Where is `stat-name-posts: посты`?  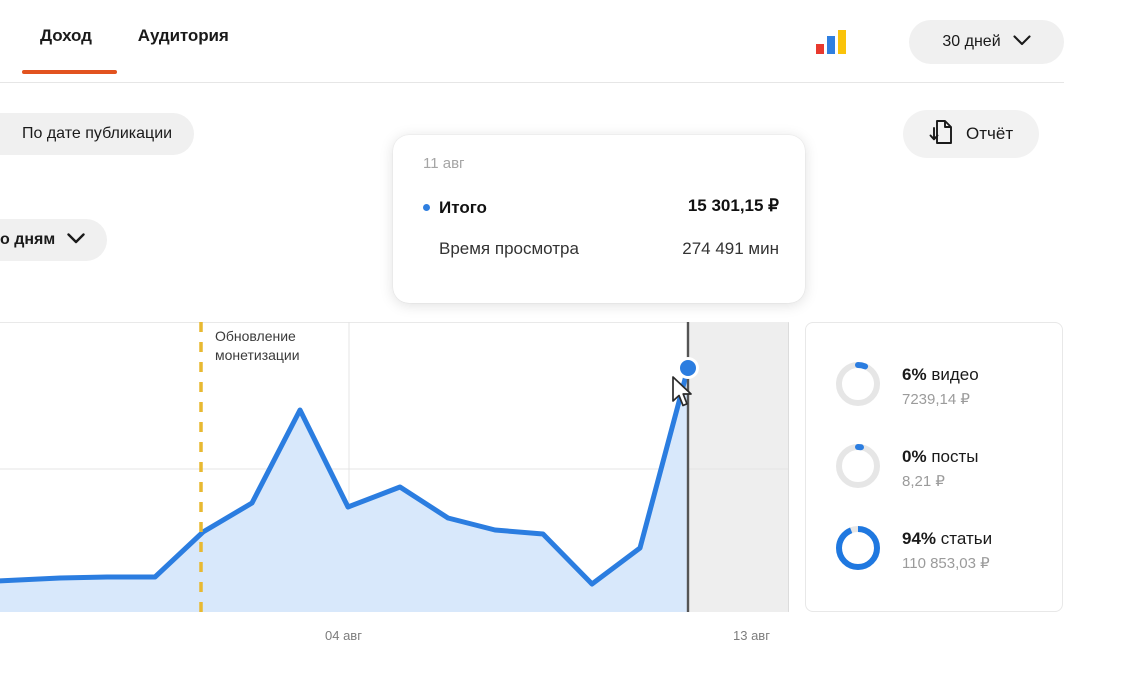
stat-name-posts: посты is located at coordinates (955, 456).